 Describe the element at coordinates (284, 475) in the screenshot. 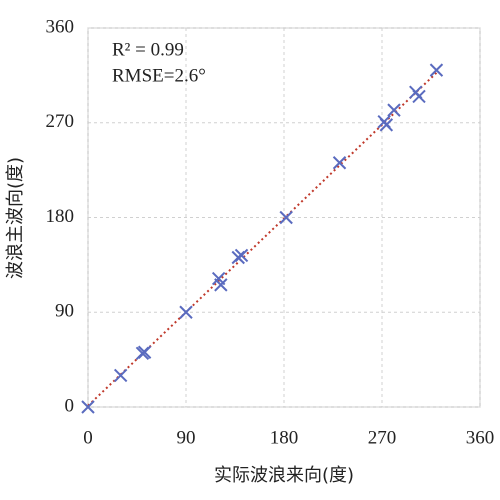

I see `x-axis-label: 实际波浪来向(度)` at that location.